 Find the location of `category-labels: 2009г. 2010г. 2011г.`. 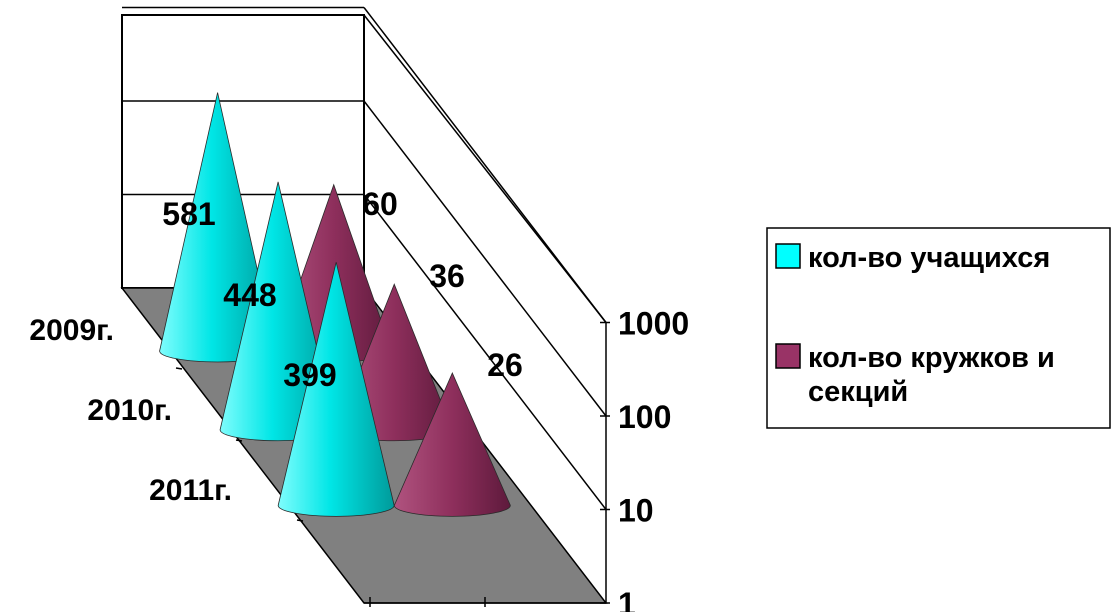

category-labels: 2009г. 2010г. 2011г. is located at coordinates (166, 418).